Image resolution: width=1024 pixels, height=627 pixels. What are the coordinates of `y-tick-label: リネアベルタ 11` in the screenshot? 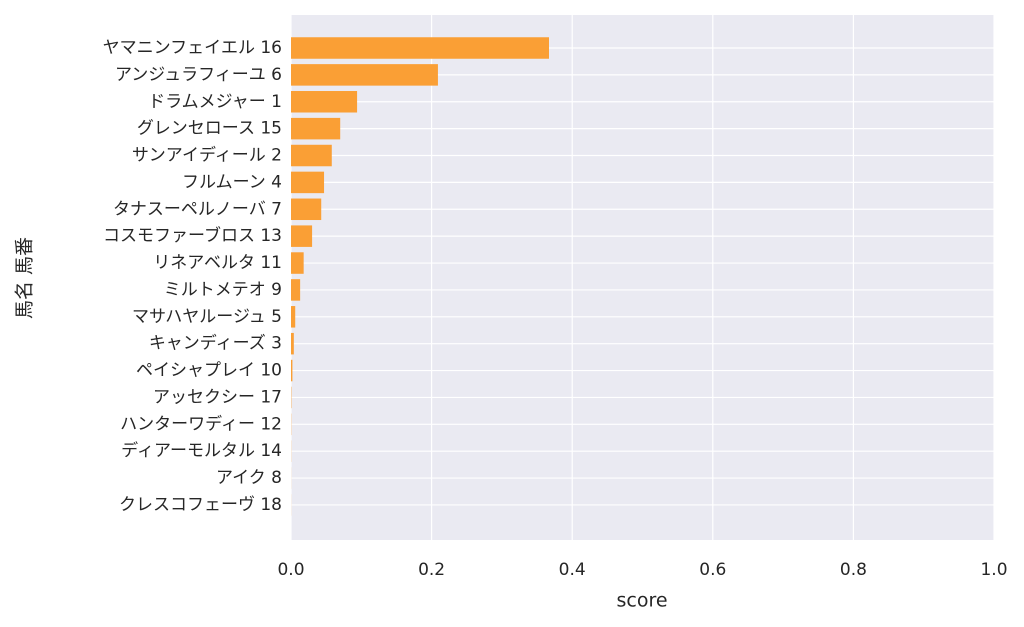 It's located at (217, 263).